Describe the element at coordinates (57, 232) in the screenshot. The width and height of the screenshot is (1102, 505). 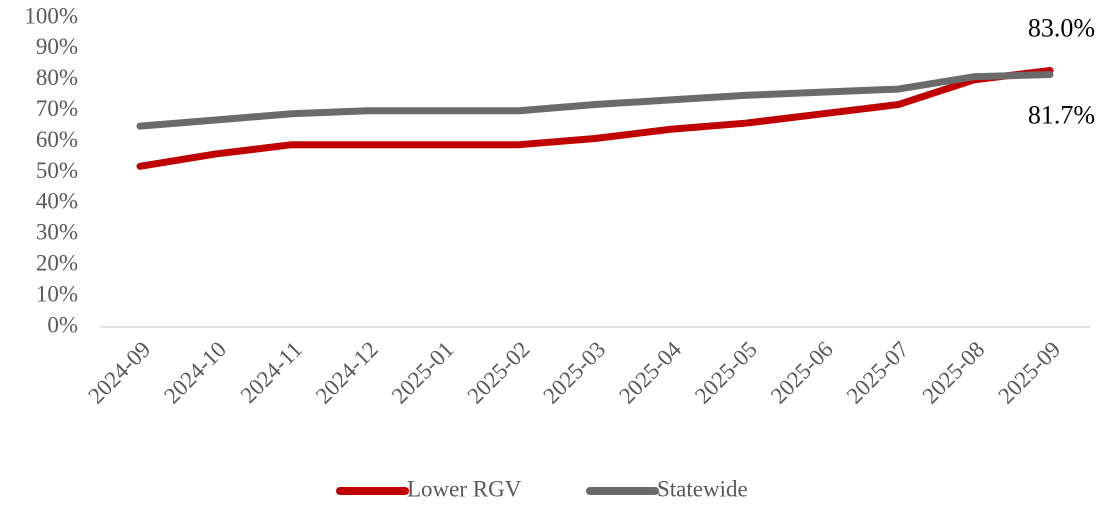
I see `y-tick-label: 30%` at that location.